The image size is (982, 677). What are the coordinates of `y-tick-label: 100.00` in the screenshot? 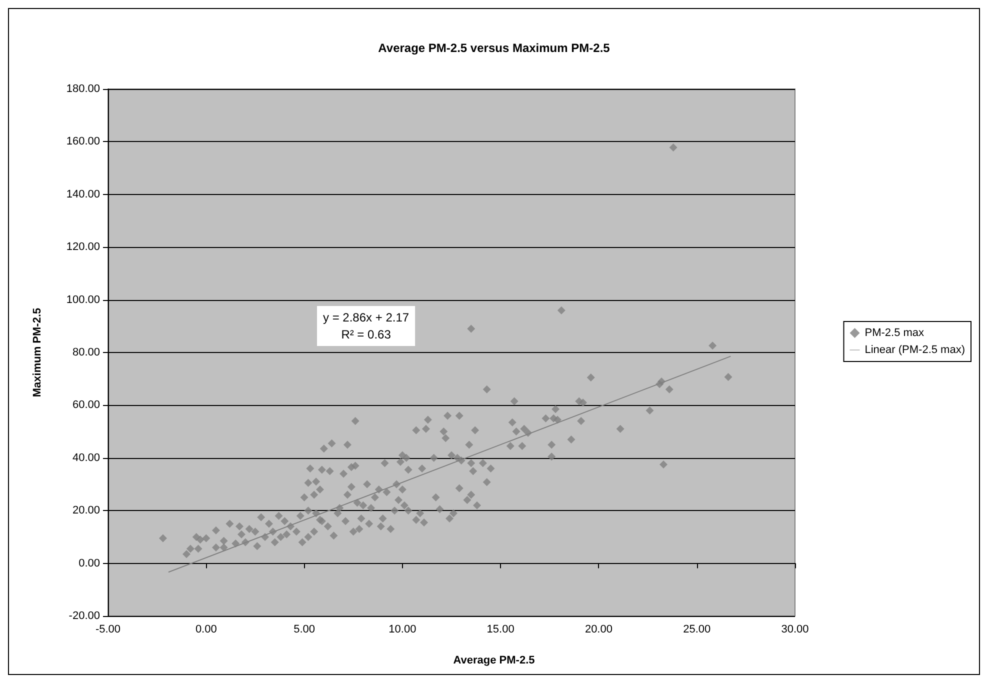 It's located at (83, 300).